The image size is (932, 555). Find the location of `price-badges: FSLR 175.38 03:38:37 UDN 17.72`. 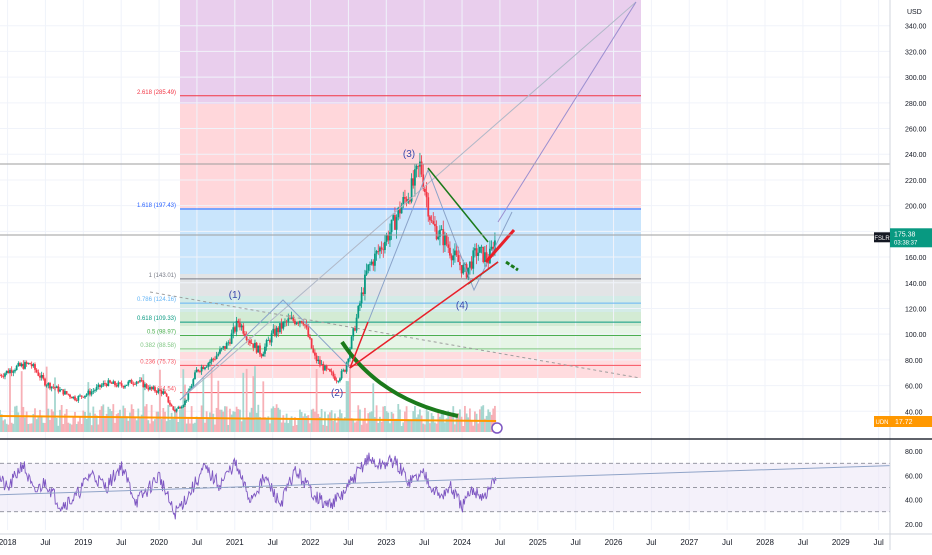

price-badges: FSLR 175.38 03:38:37 UDN 17.72 is located at coordinates (903, 327).